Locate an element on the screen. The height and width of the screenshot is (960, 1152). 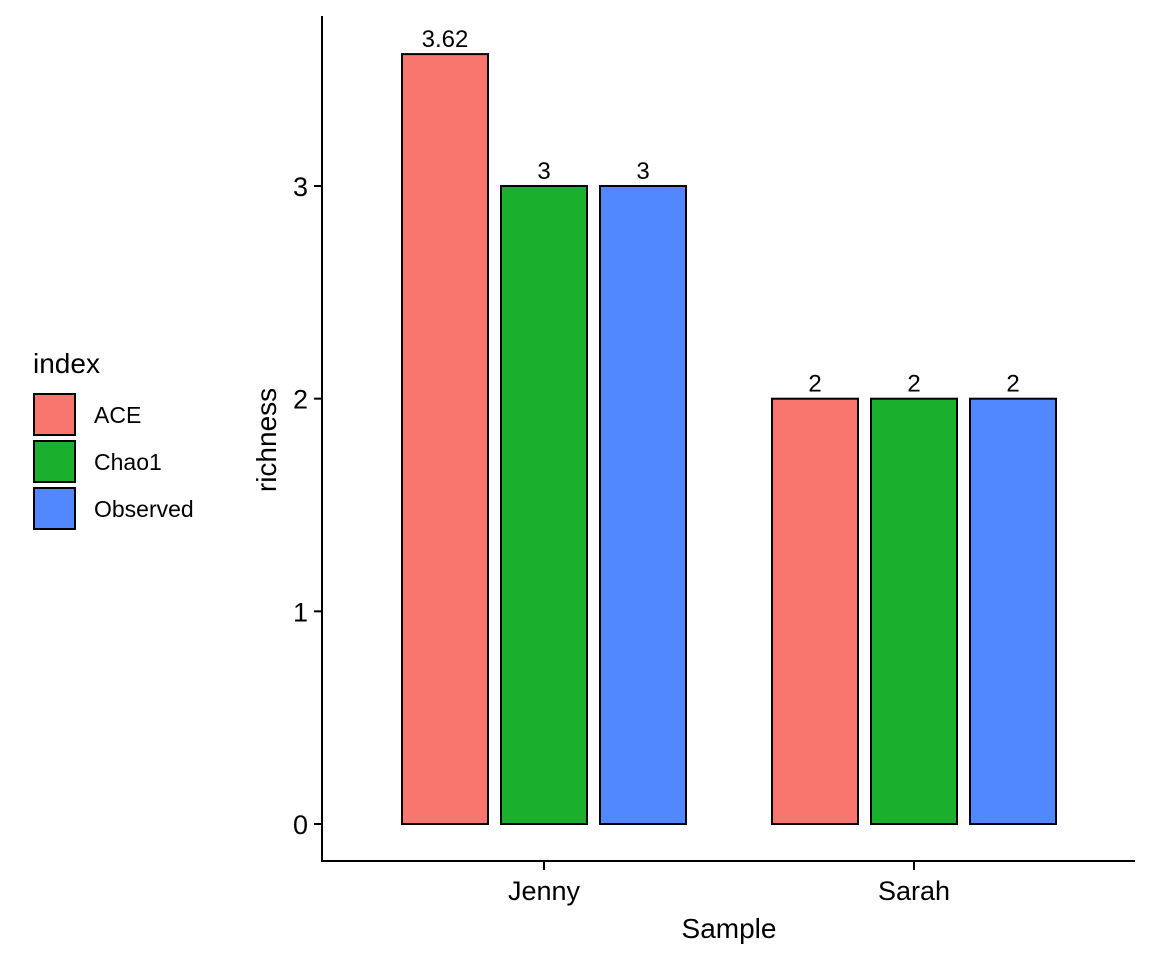
legend-key-ace is located at coordinates (54, 414).